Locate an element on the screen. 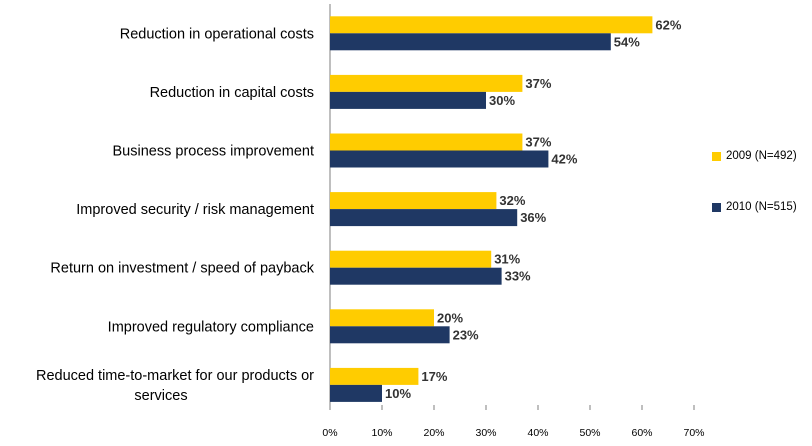 The height and width of the screenshot is (446, 812). x-tick-label: 70% is located at coordinates (693, 433).